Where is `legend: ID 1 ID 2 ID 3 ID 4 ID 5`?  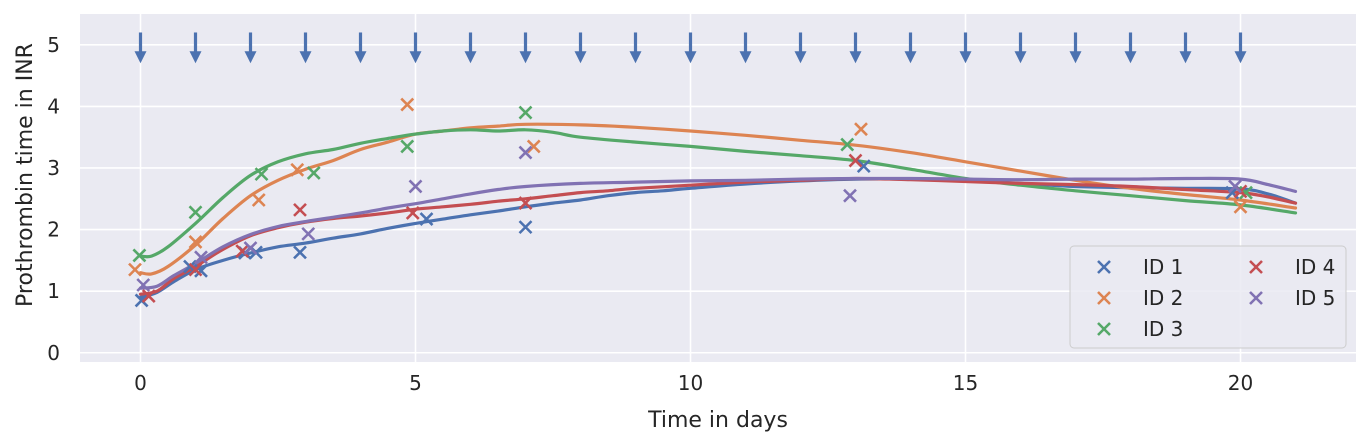 legend: ID 1 ID 2 ID 3 ID 4 ID 5 is located at coordinates (1208, 297).